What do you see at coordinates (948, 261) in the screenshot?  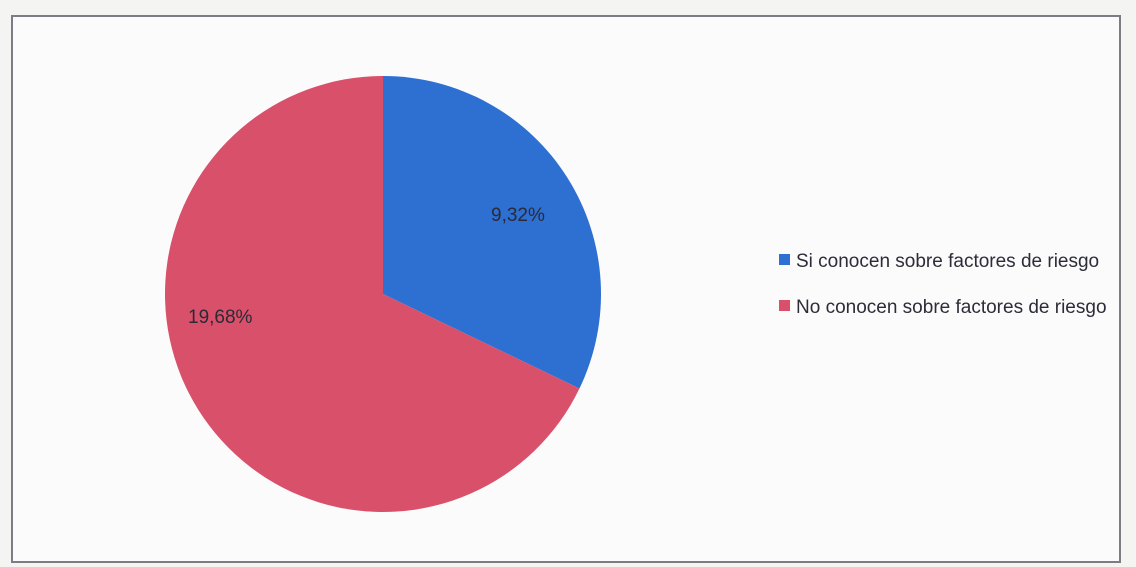 I see `legend-label-si: Si conocen sobre factores de riesgo` at bounding box center [948, 261].